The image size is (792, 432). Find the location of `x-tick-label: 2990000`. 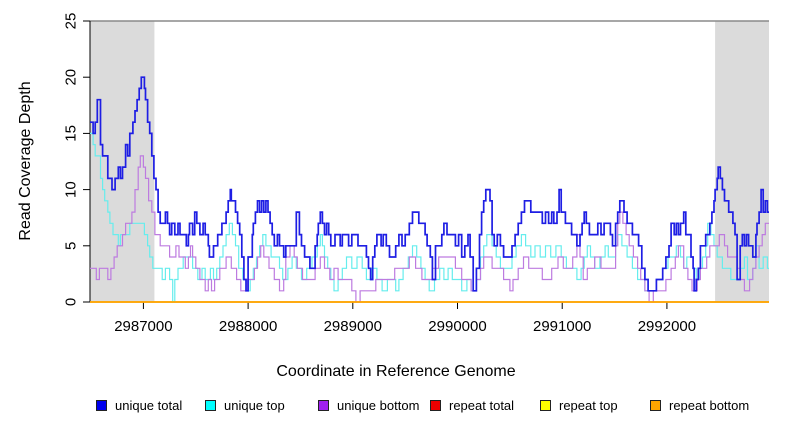

x-tick-label: 2990000 is located at coordinates (457, 326).